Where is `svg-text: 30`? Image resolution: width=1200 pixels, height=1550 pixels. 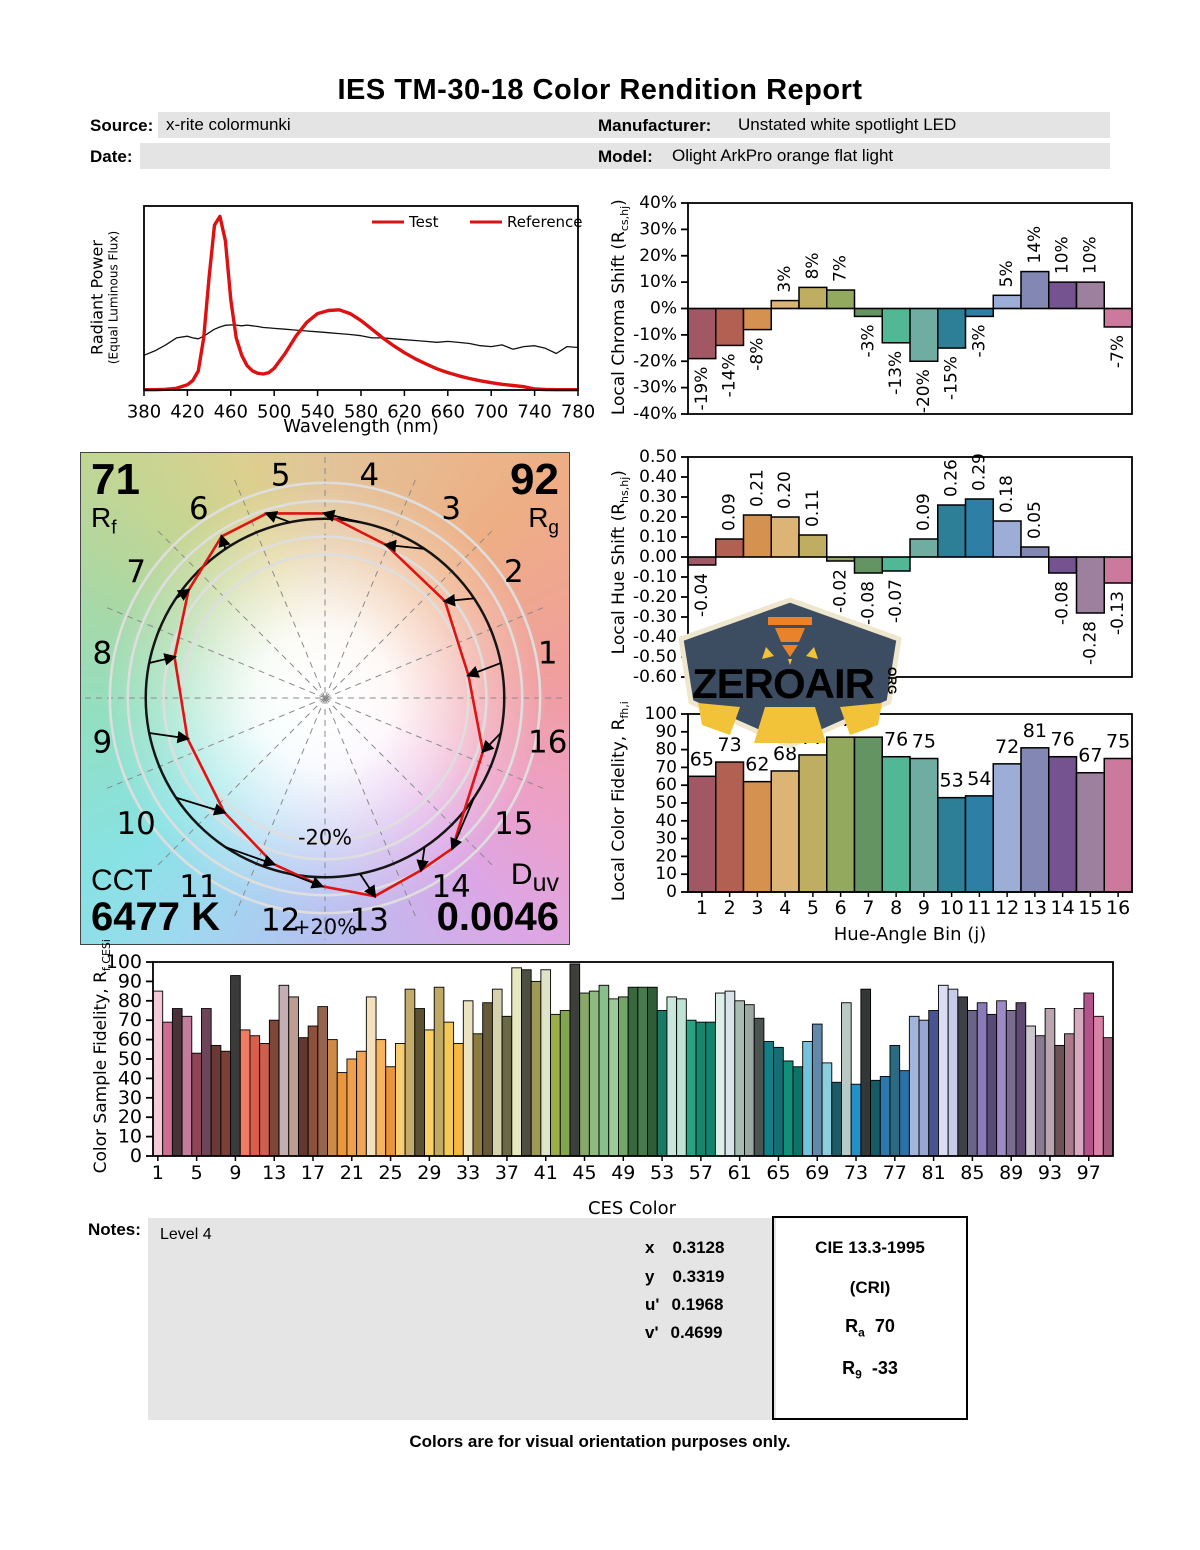 svg-text: 30 is located at coordinates (130, 1098).